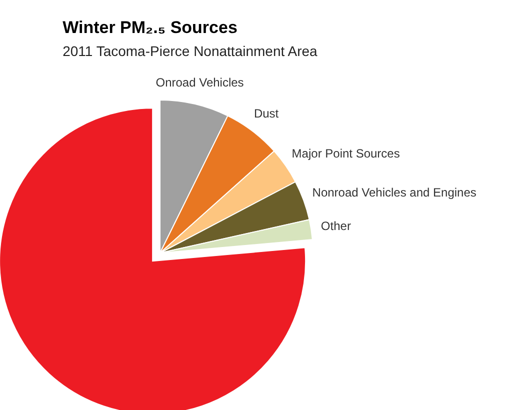 Image resolution: width=512 pixels, height=410 pixels. Describe the element at coordinates (267, 113) in the screenshot. I see `slice-label: Dust` at that location.